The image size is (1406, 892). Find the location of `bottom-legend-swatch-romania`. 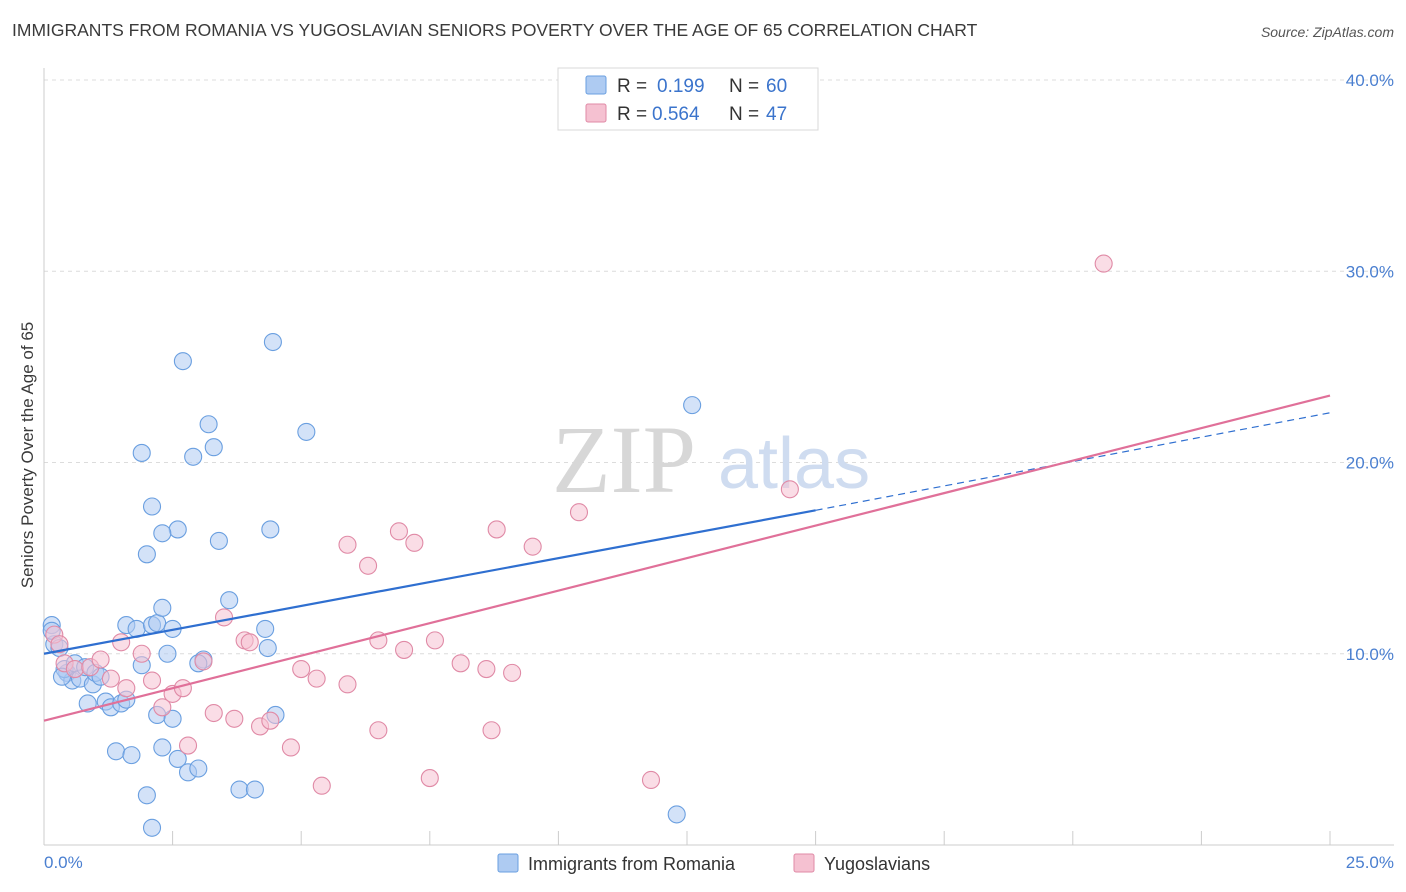

bottom-legend-swatch-romania is located at coordinates (508, 863).